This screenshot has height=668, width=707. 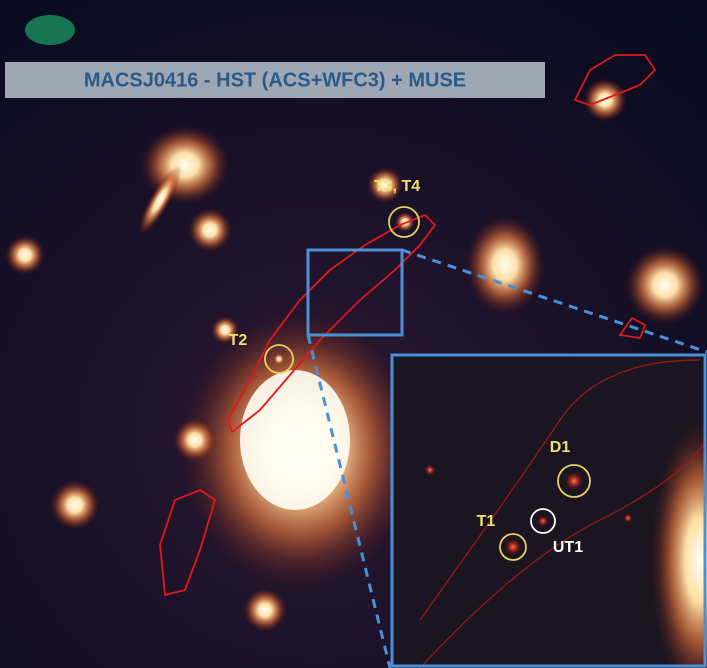 I want to click on title: MACSJ0416 - HST (ACS+WFC3) + MUSE, so click(x=275, y=80).